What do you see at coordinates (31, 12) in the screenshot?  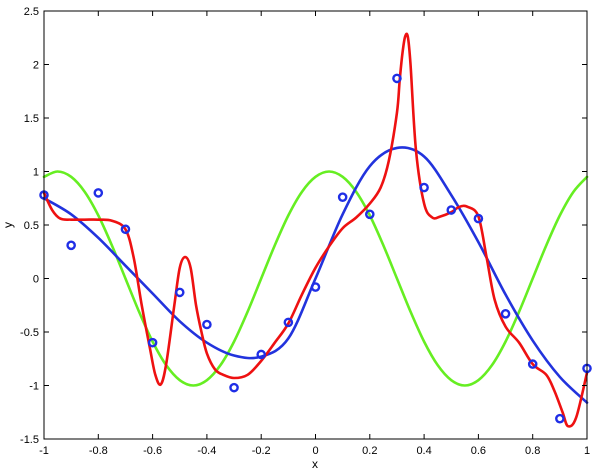 I see `y-tick-label: 2.5` at bounding box center [31, 12].